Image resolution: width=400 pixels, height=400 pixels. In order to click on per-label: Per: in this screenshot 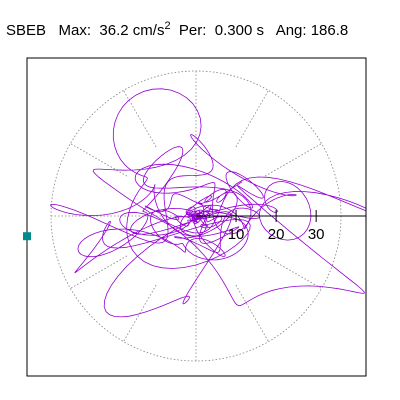, I will do `click(192, 30)`.